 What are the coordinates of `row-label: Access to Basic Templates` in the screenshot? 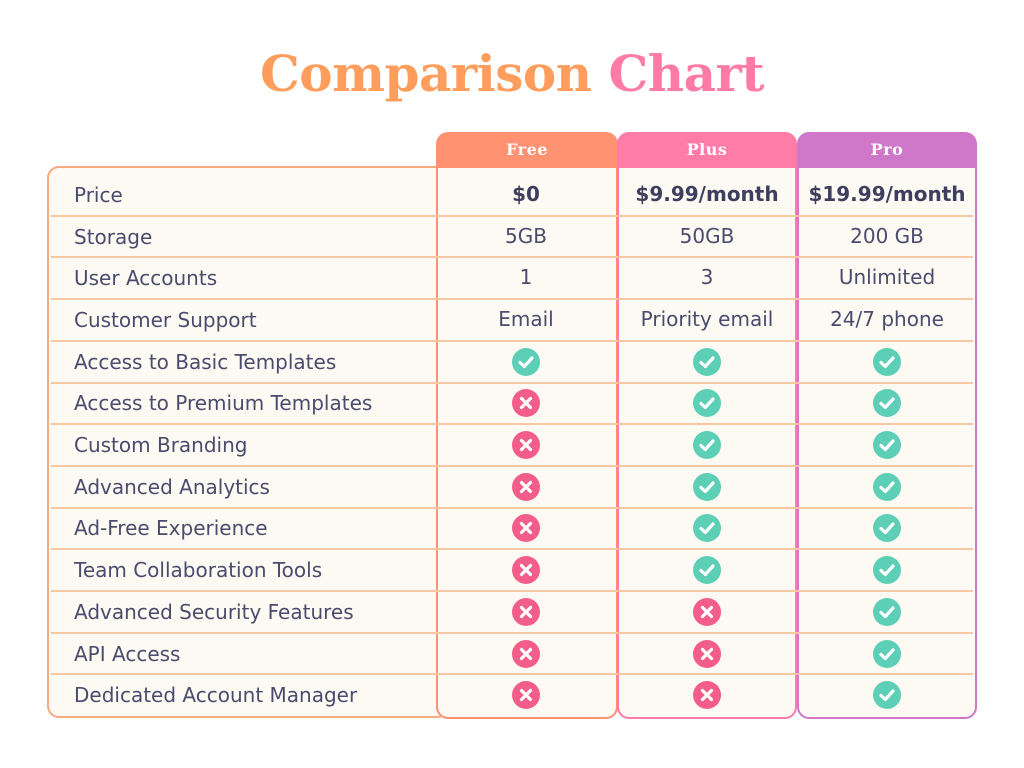 It's located at (205, 361).